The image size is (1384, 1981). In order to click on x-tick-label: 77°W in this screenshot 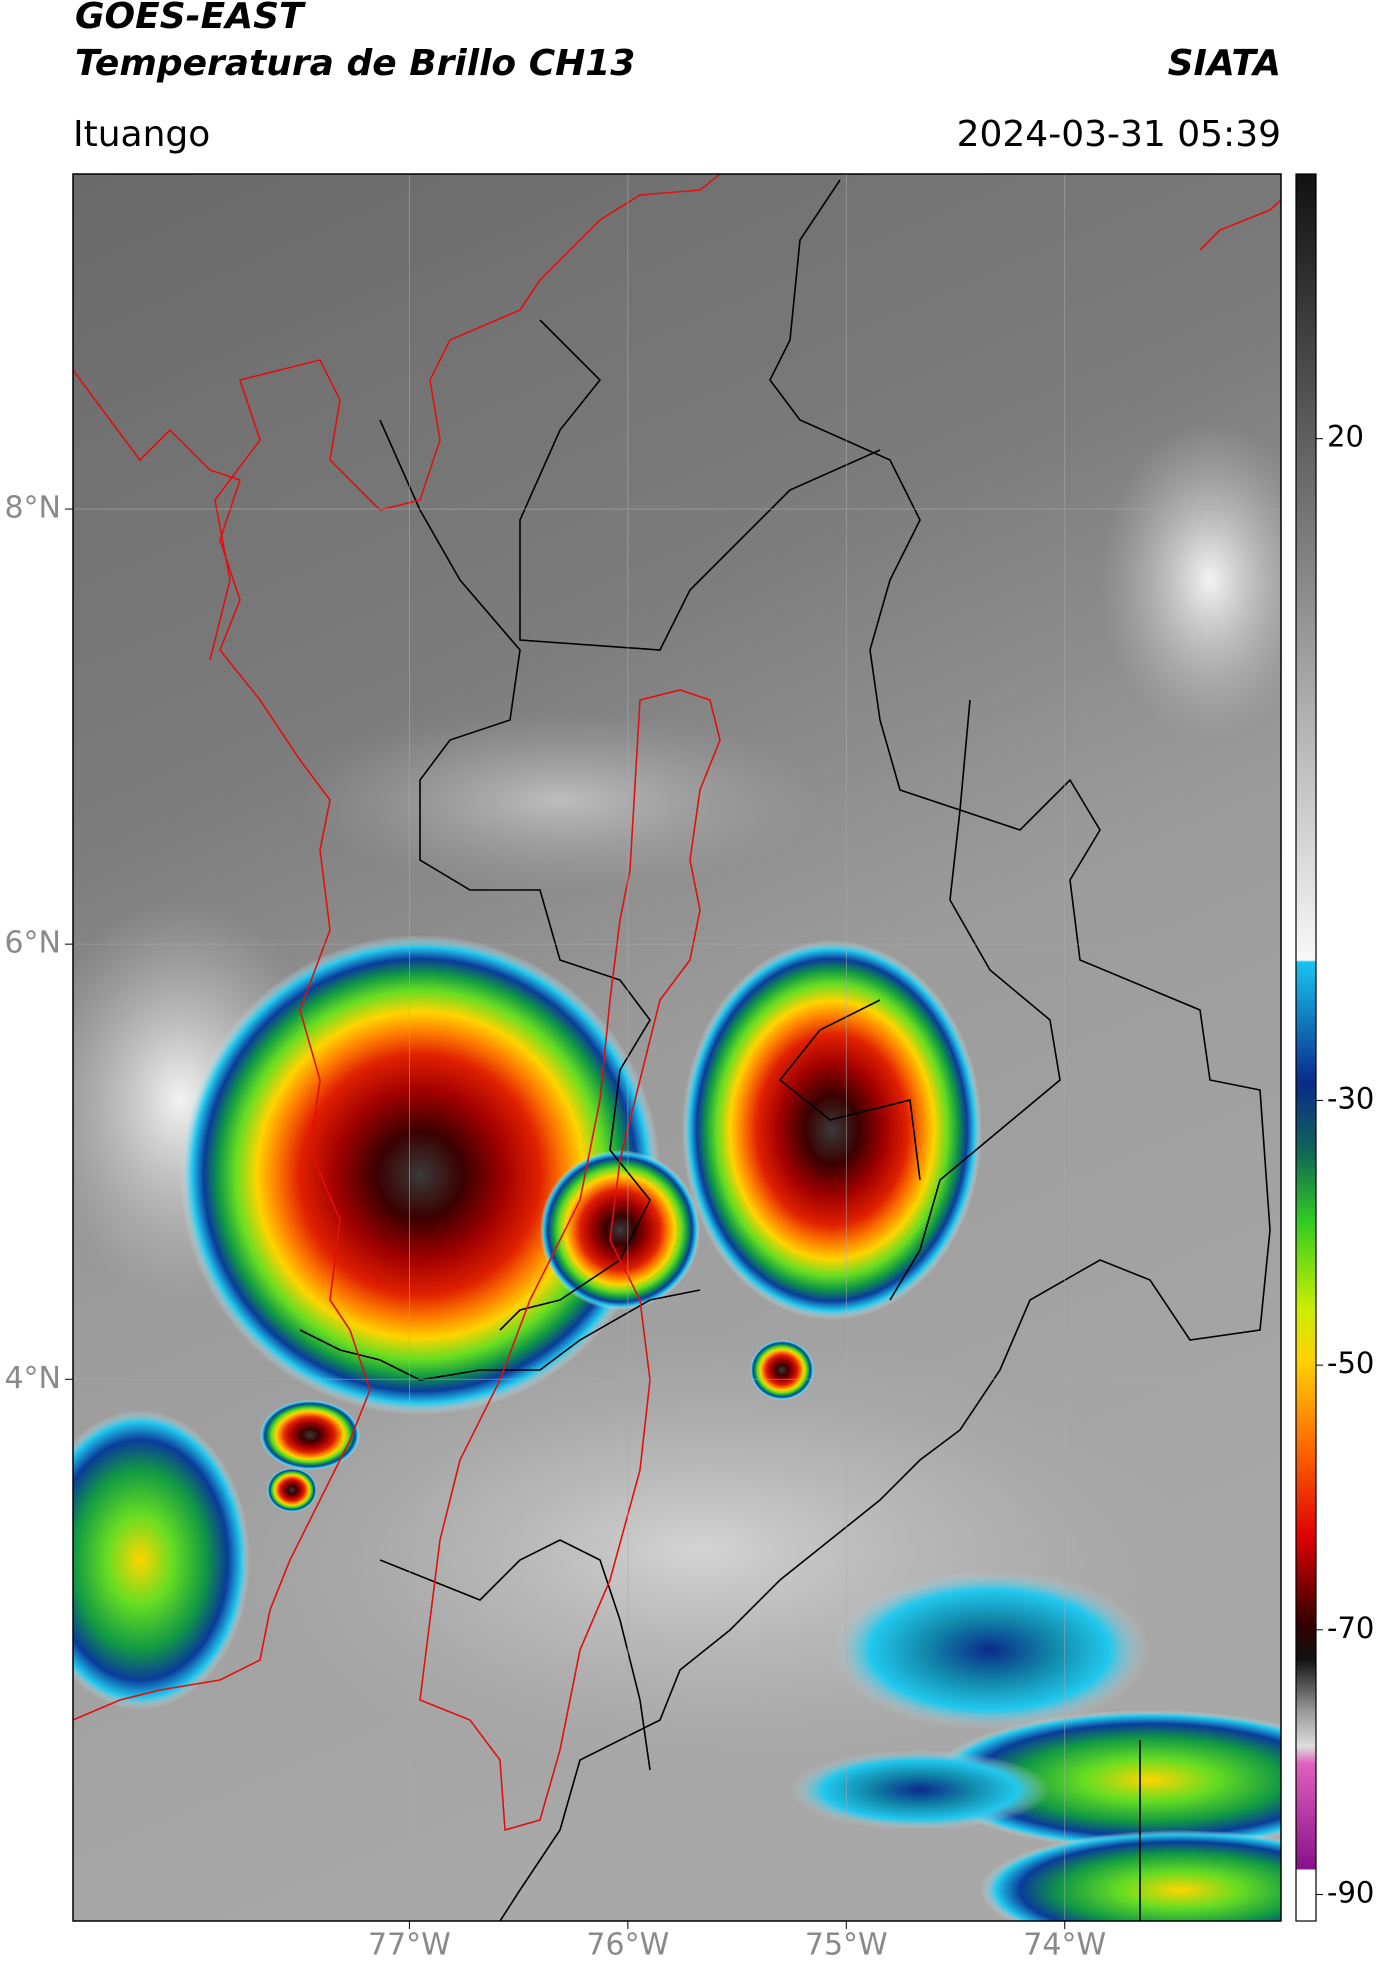, I will do `click(409, 1945)`.